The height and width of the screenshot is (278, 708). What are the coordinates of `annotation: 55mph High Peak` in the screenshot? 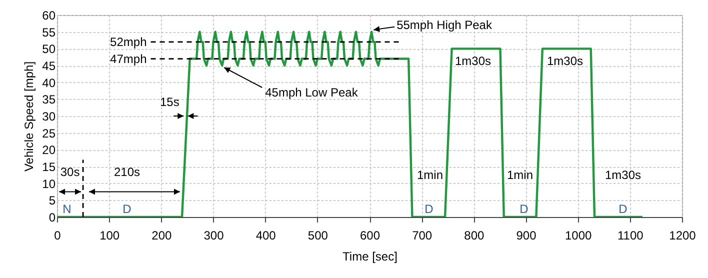 It's located at (444, 25).